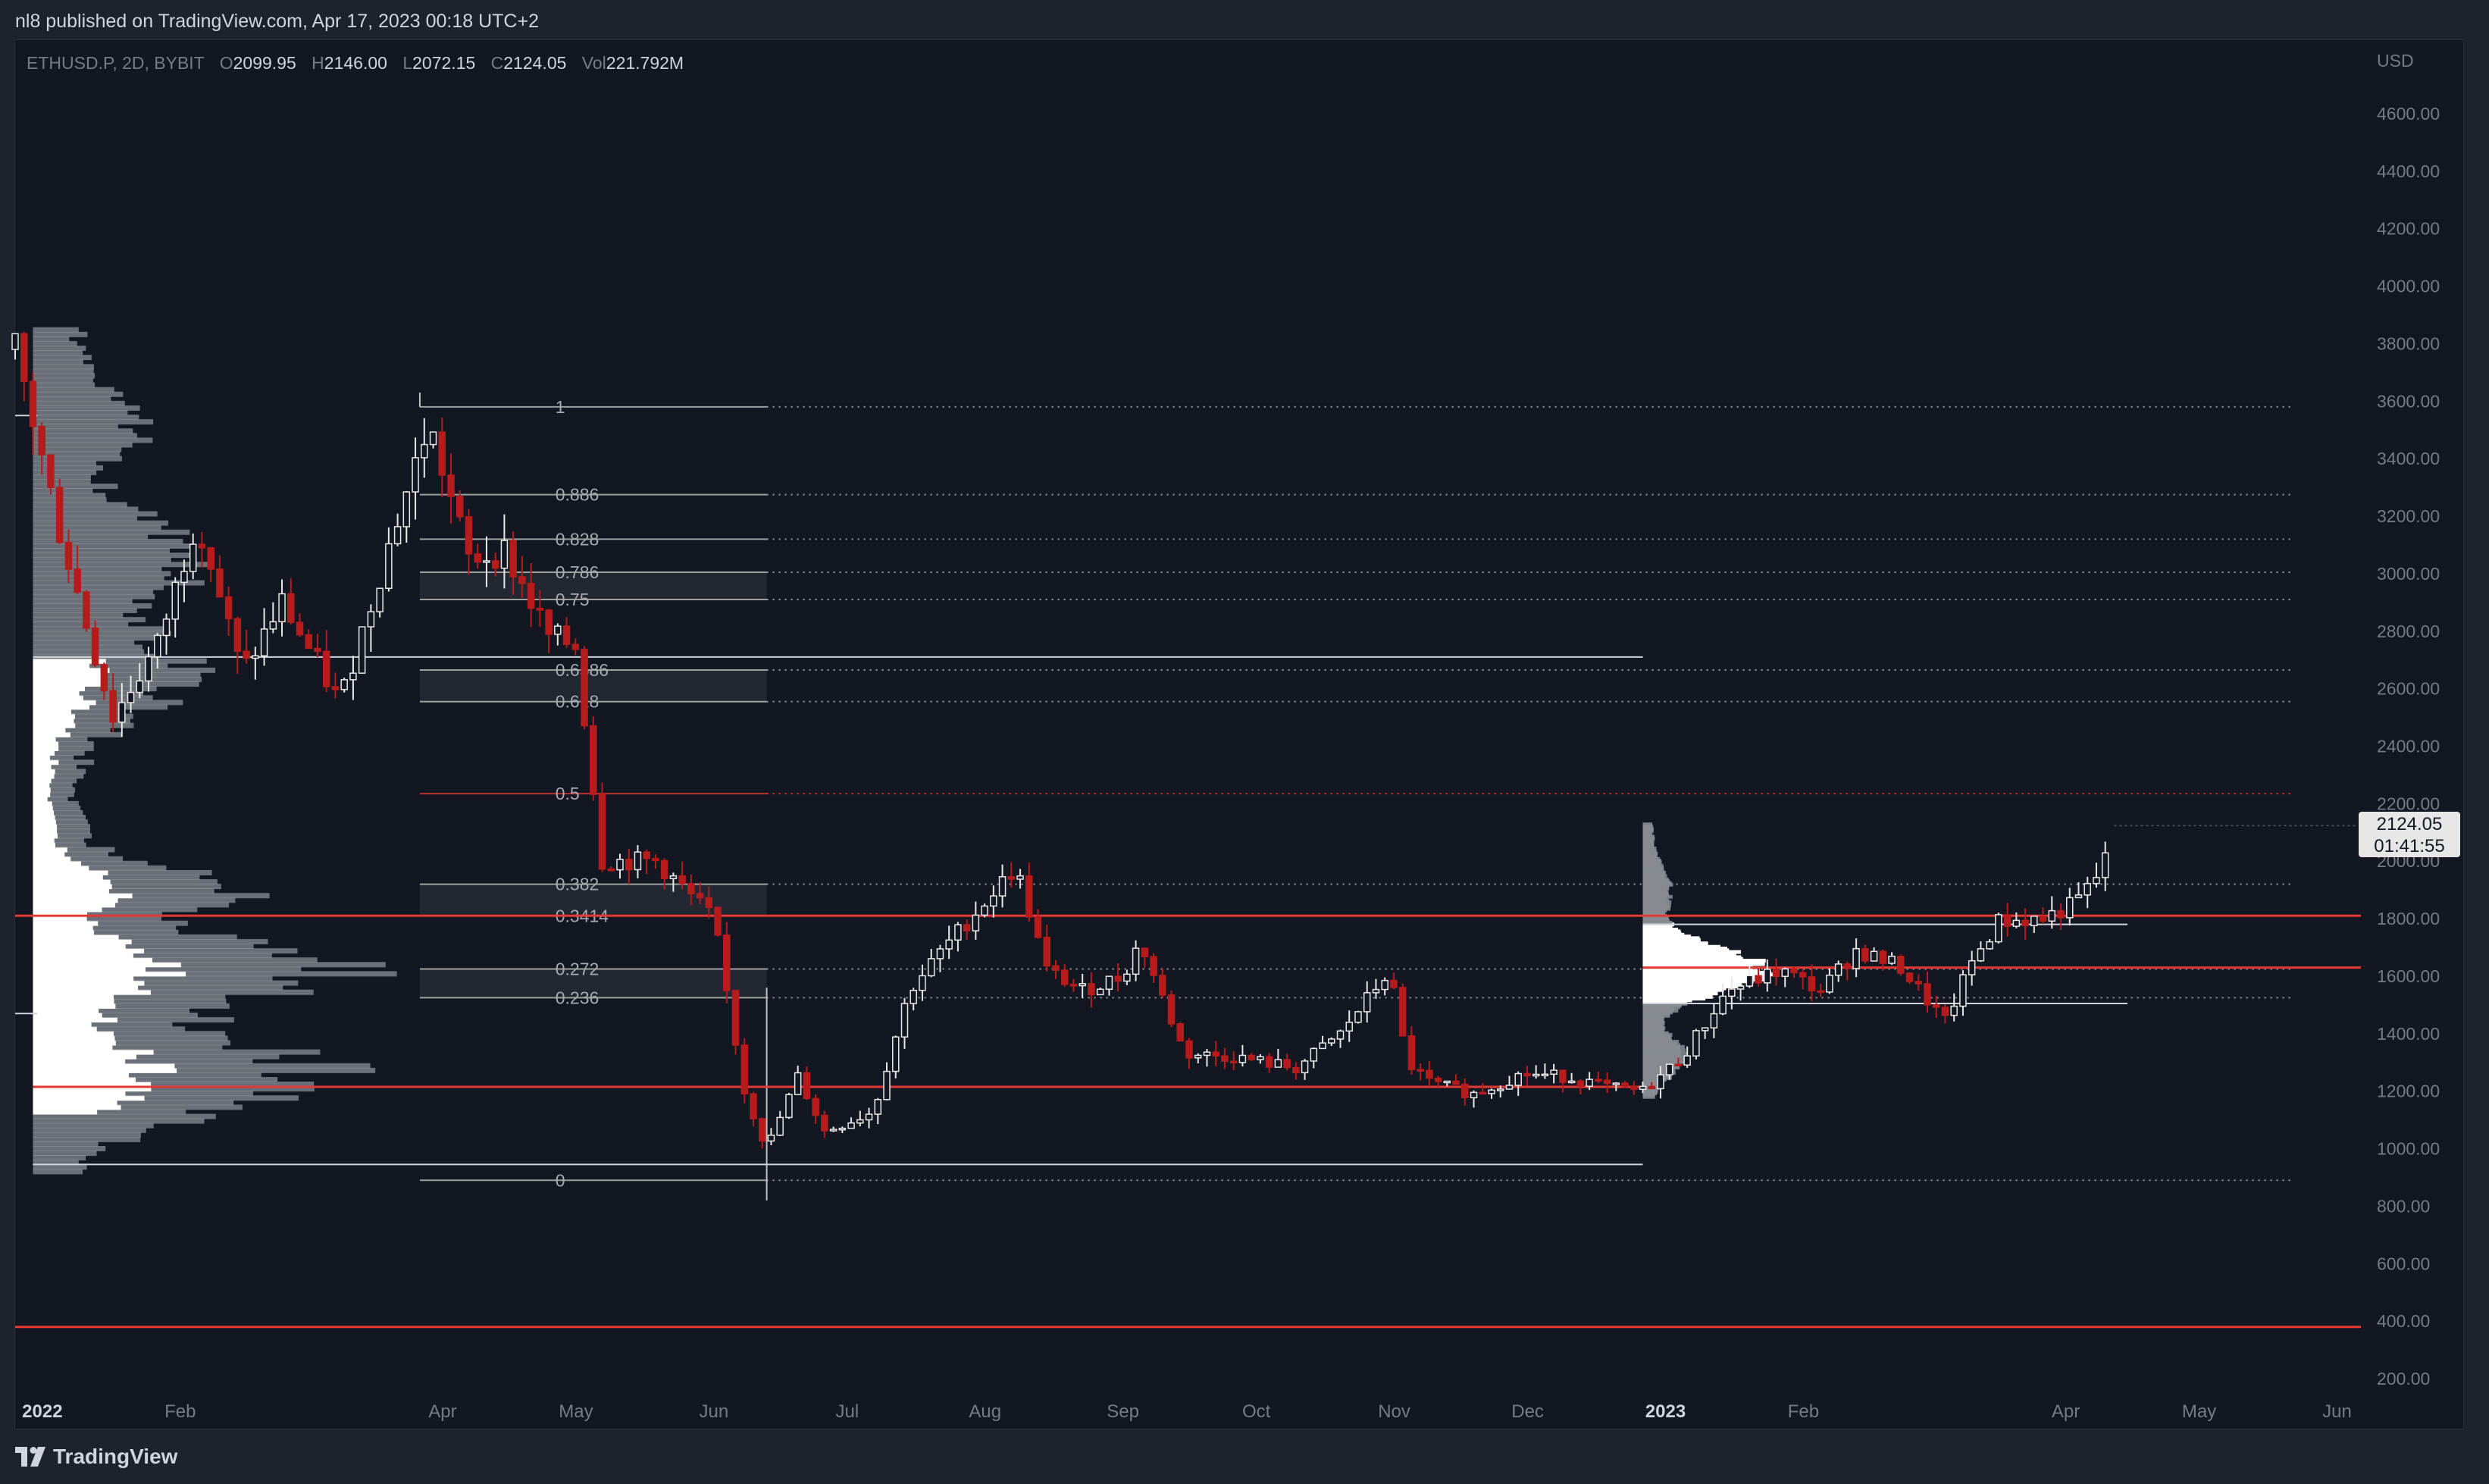  Describe the element at coordinates (985, 1412) in the screenshot. I see `x-tick-label: Aug` at that location.